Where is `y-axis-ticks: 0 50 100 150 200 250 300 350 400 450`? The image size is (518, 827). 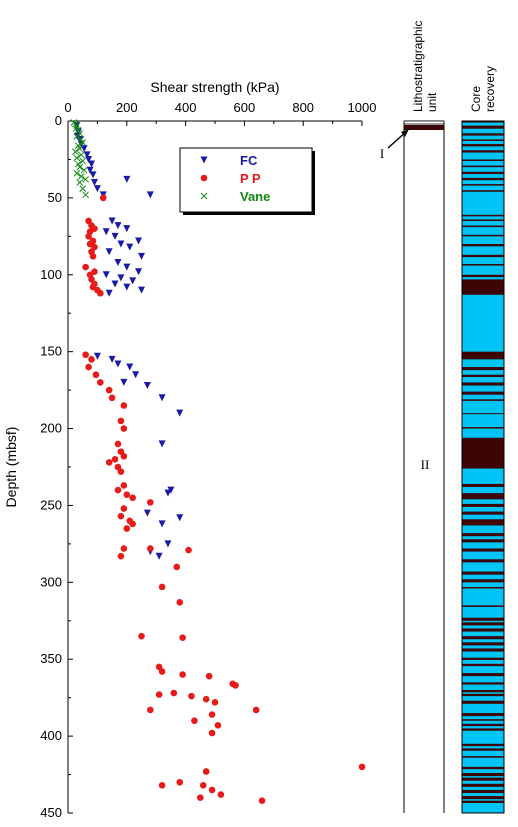 y-axis-ticks: 0 50 100 150 200 250 300 350 400 450 is located at coordinates (56, 466).